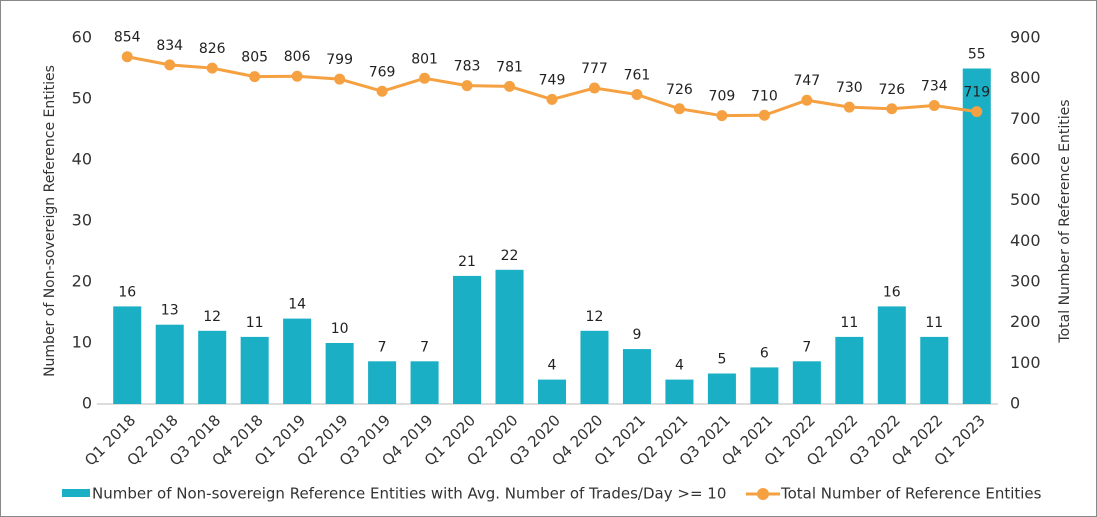 The width and height of the screenshot is (1097, 517). What do you see at coordinates (382, 72) in the screenshot?
I see `line-value-label: 769` at bounding box center [382, 72].